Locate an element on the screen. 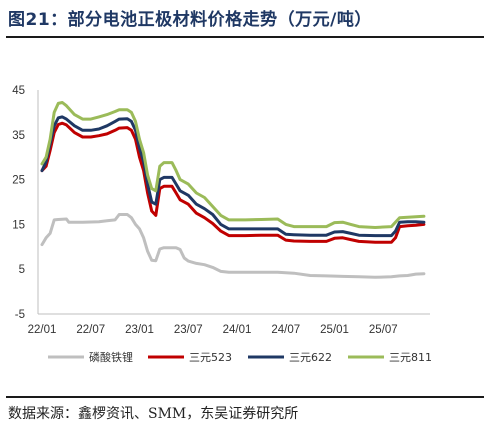 The width and height of the screenshot is (490, 437). x-tick-labels: 22/01 22/07 23/01 23/07 24/01 24/07 25/01 25/07 is located at coordinates (213, 330).